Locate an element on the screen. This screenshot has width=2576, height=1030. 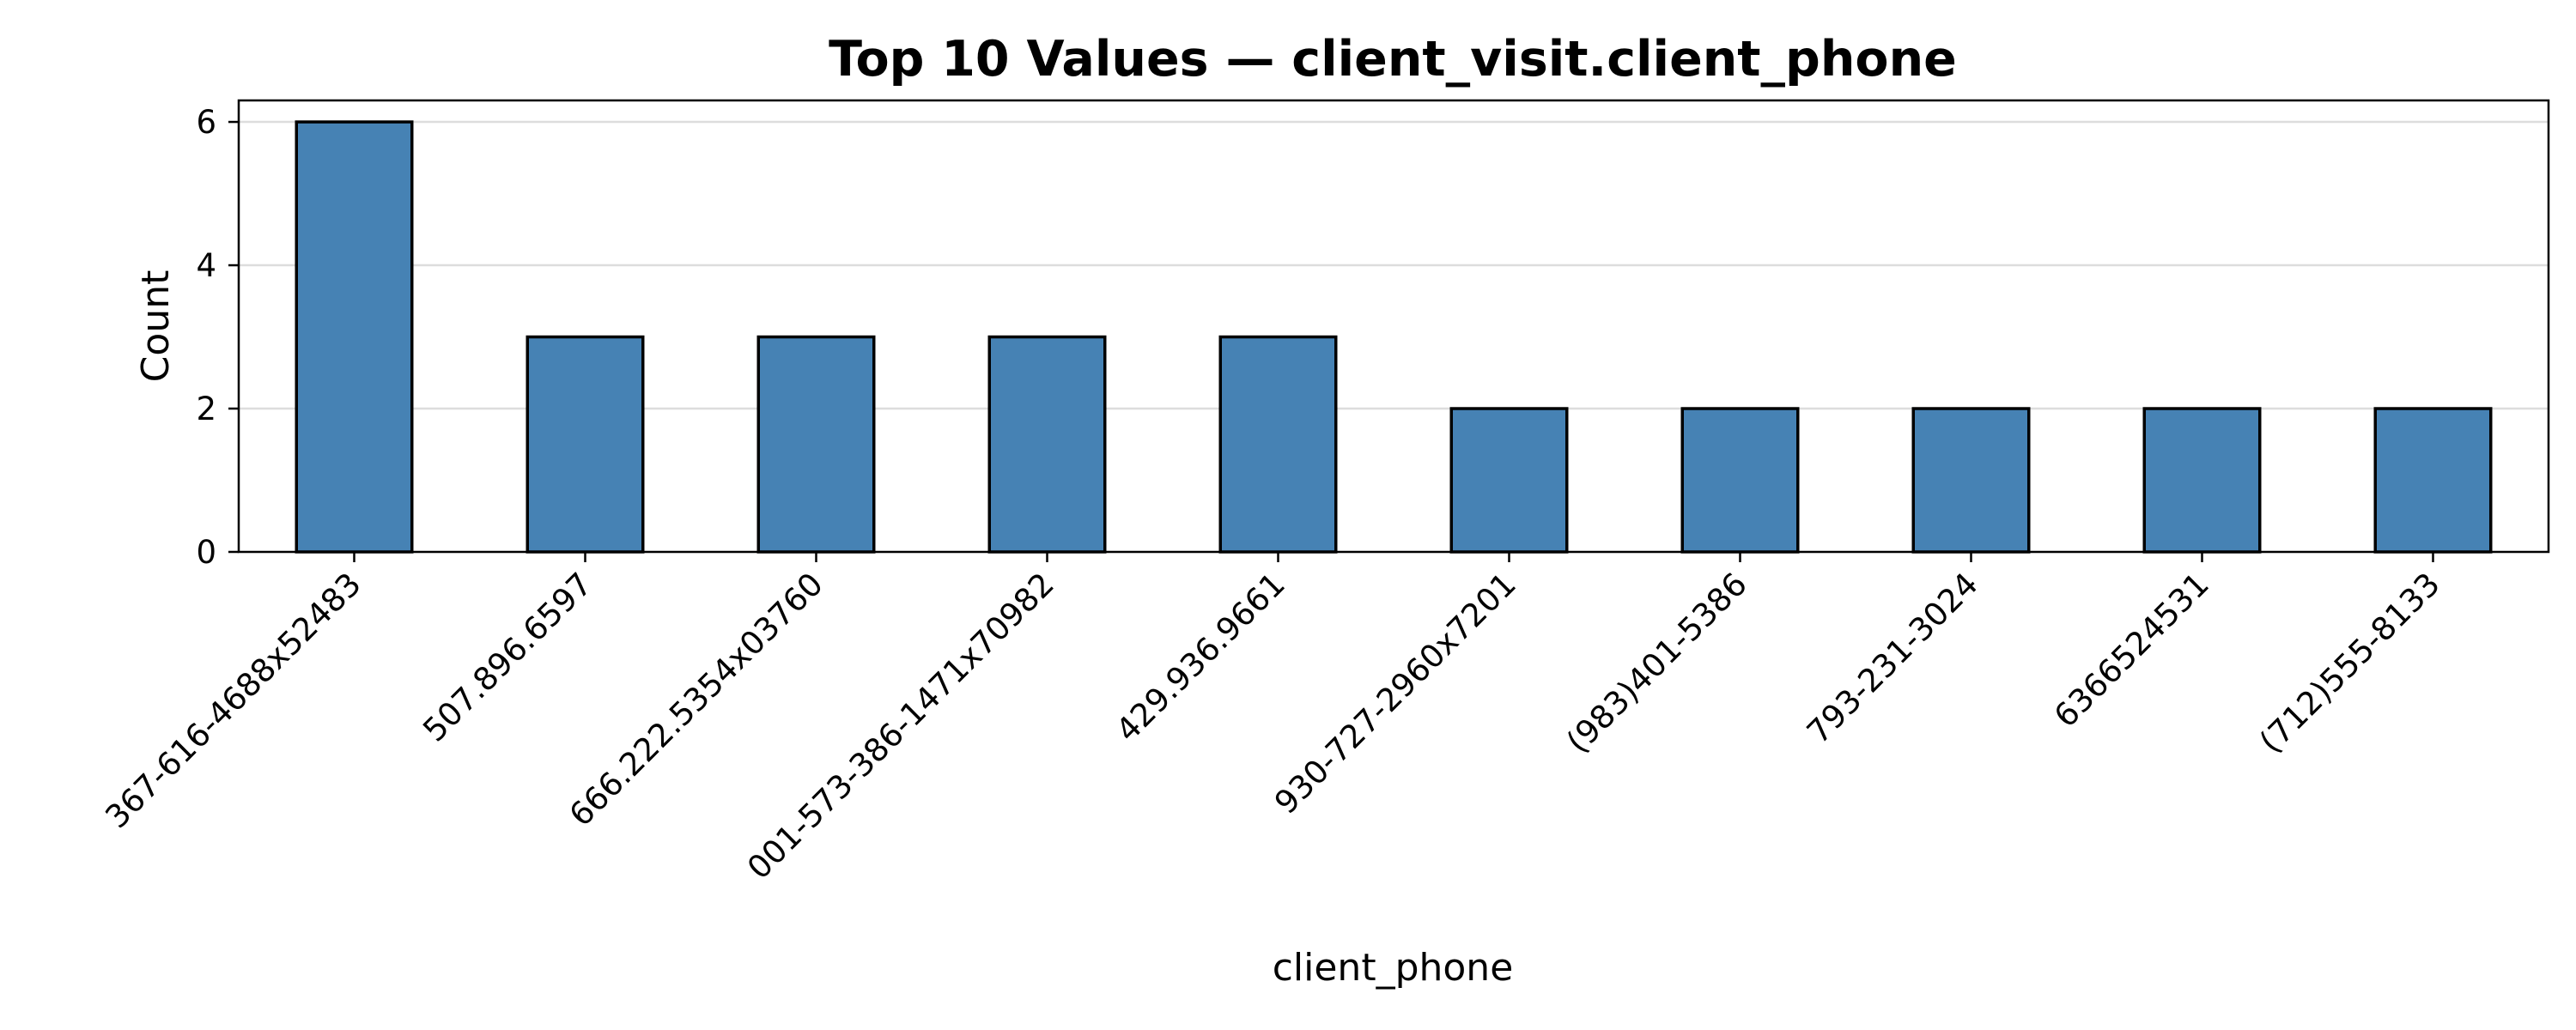
x-tick-label: 367-616-4688x52483 is located at coordinates (233, 700).